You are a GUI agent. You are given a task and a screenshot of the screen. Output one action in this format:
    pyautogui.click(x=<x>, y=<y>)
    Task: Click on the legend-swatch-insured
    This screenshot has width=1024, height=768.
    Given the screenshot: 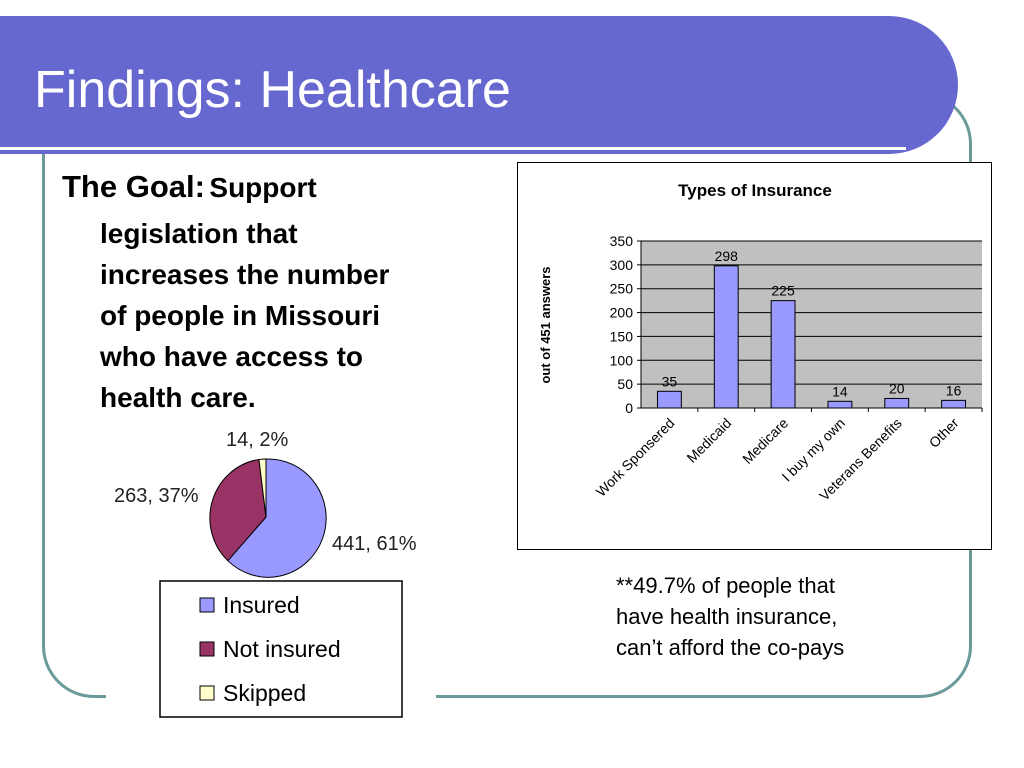 What is the action you would take?
    pyautogui.click(x=207, y=605)
    